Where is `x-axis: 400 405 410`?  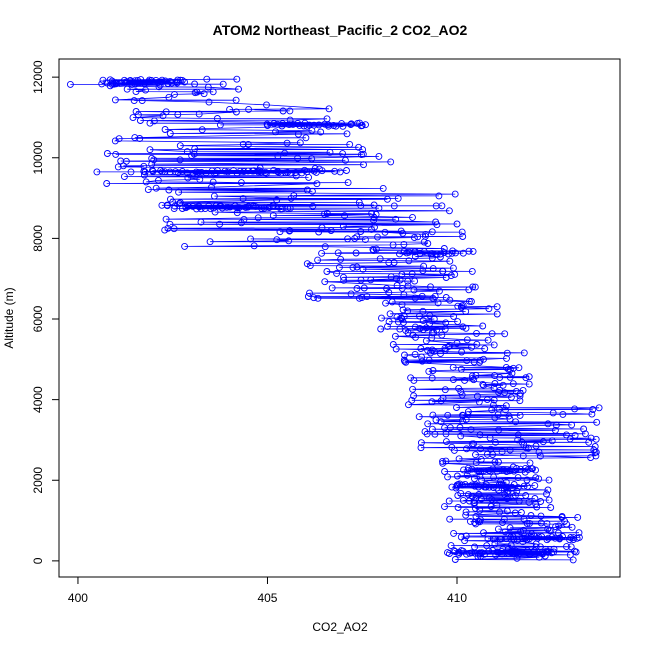
x-axis: 400 405 410 is located at coordinates (267, 590).